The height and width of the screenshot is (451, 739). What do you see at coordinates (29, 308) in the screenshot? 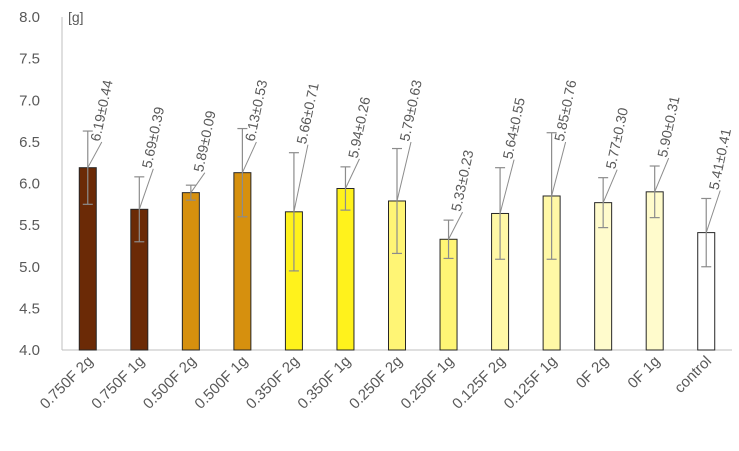
I see `y-tick-label: 4.5` at bounding box center [29, 308].